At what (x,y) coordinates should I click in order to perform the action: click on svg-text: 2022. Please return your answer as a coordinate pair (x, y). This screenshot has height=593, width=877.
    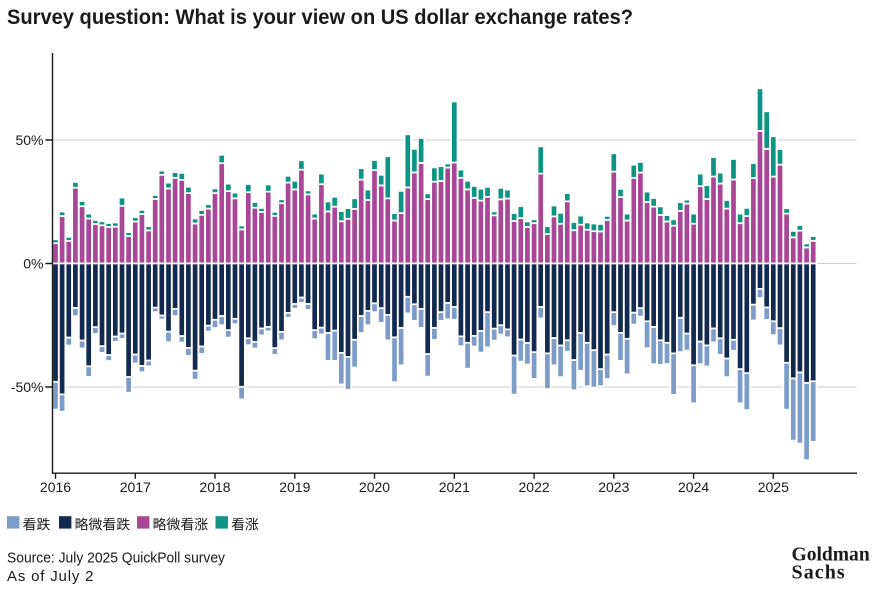
    Looking at the image, I should click on (534, 487).